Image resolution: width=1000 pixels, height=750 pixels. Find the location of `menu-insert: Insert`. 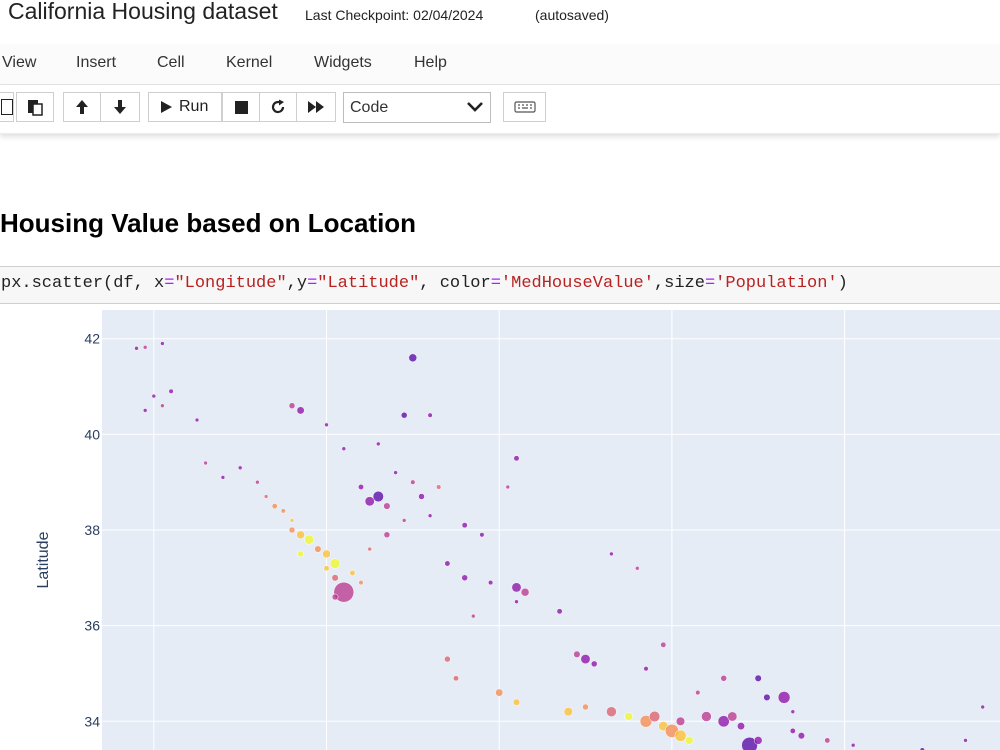

menu-insert: Insert is located at coordinates (96, 62).